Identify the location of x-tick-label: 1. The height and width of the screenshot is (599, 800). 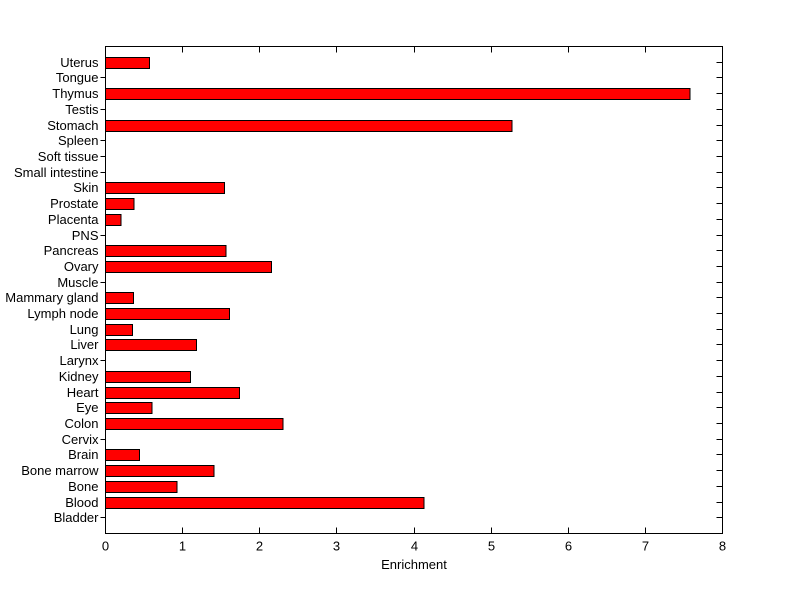
(182, 546).